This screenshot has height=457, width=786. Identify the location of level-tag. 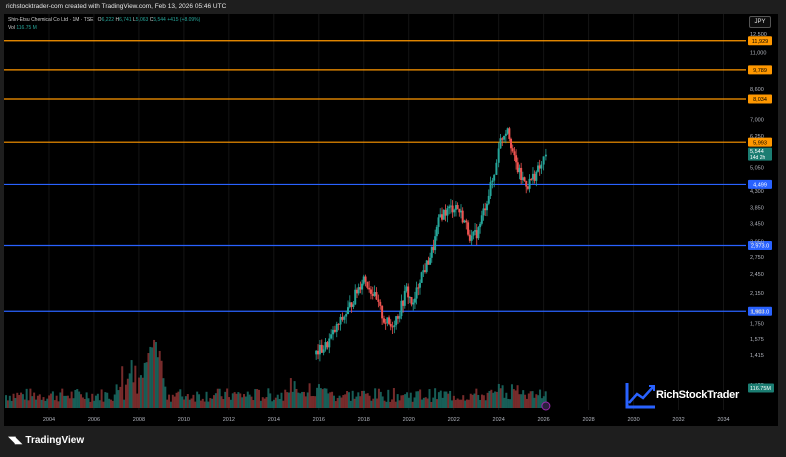
(760, 70).